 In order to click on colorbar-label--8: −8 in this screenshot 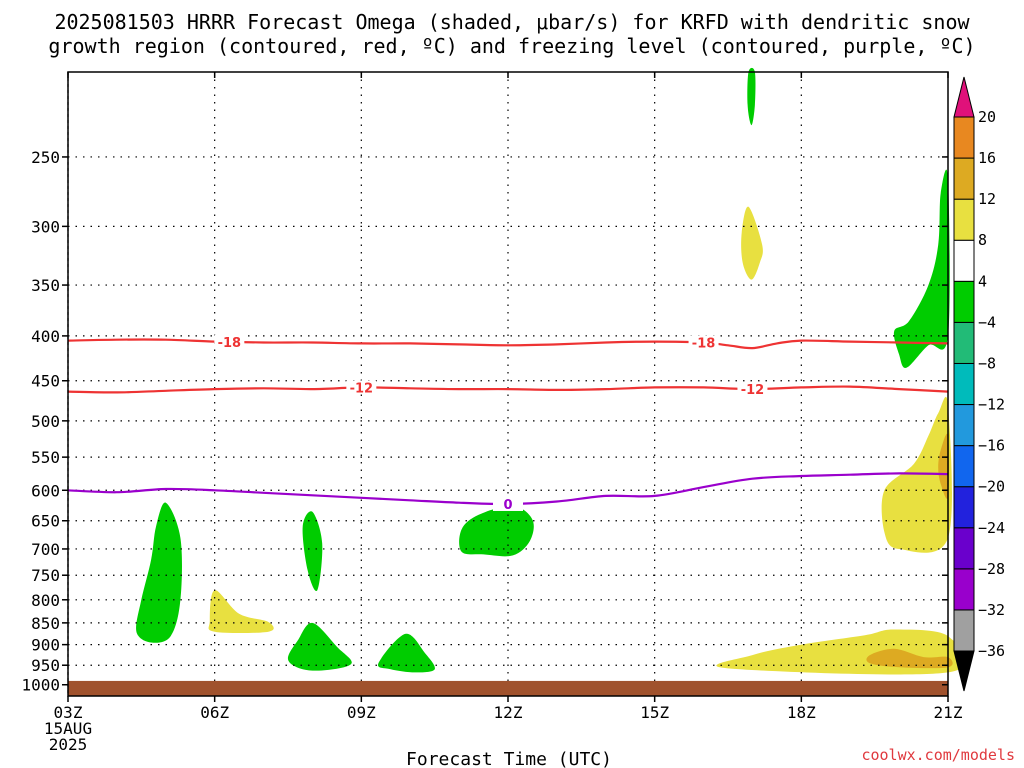, I will do `click(987, 363)`.